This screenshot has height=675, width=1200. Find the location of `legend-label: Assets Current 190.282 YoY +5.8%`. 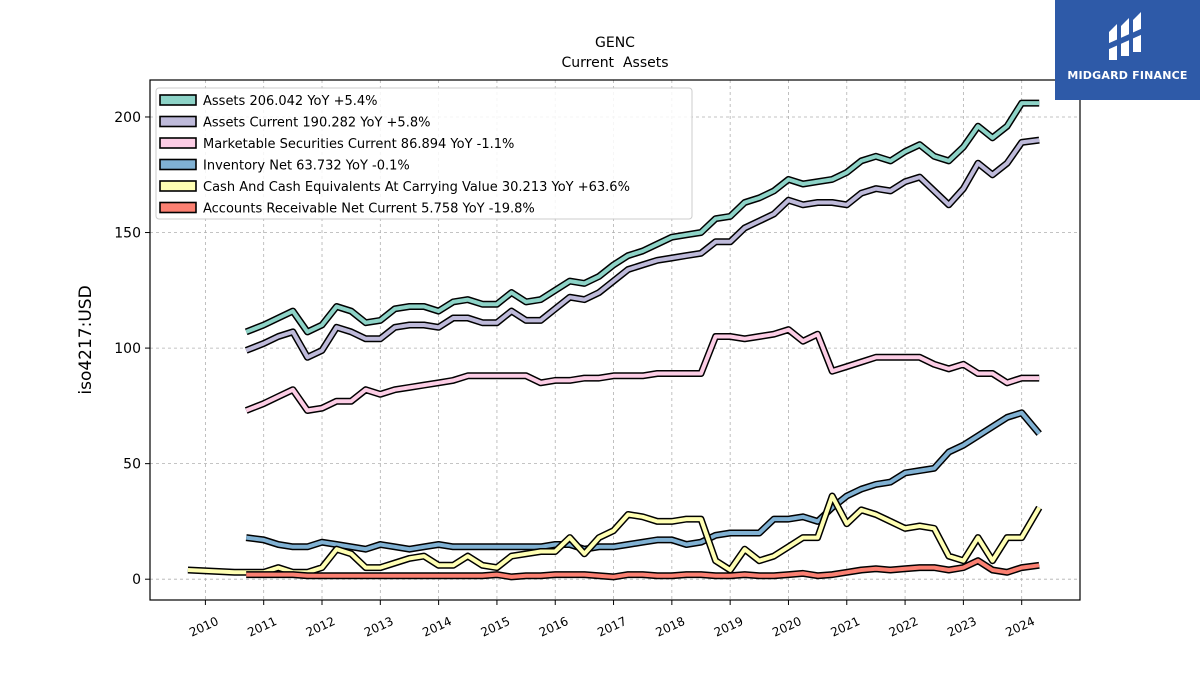

legend-label: Assets Current 190.282 YoY +5.8% is located at coordinates (316, 123).